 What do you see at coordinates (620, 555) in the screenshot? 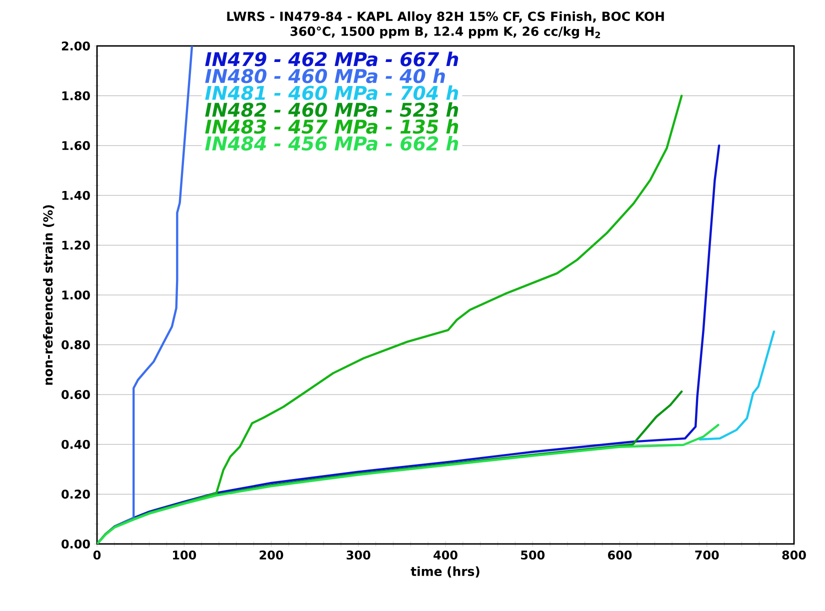
I see `x-tick-label: 600` at bounding box center [620, 555].